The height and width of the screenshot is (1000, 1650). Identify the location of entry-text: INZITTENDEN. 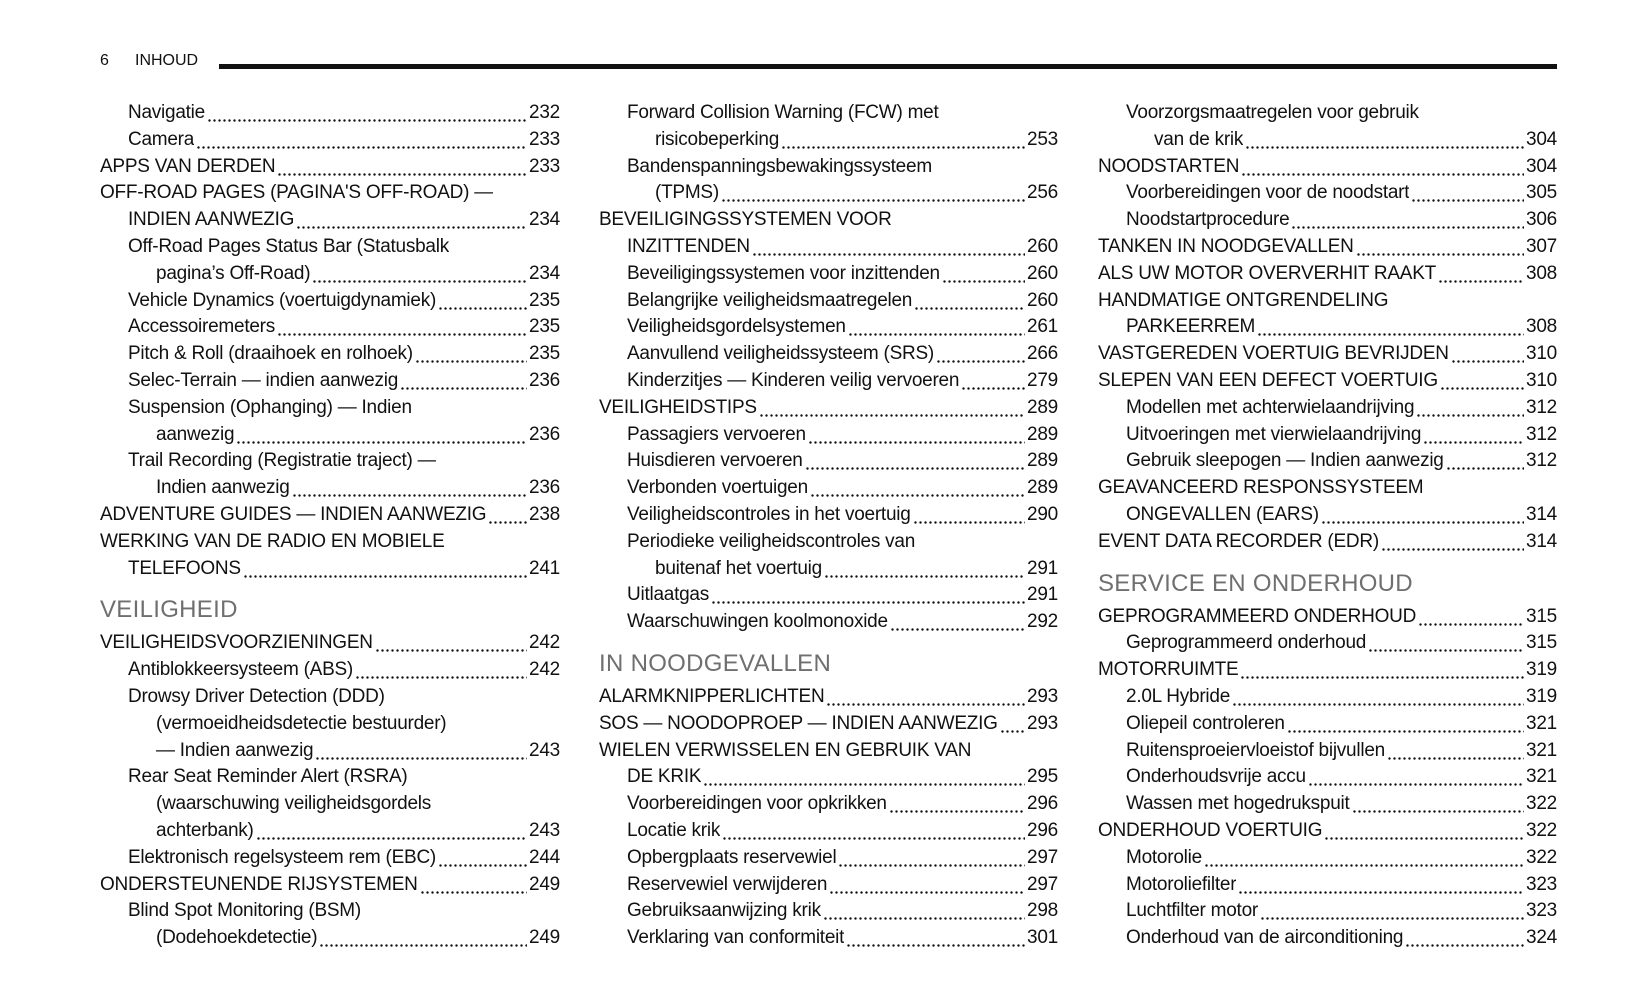
(688, 246).